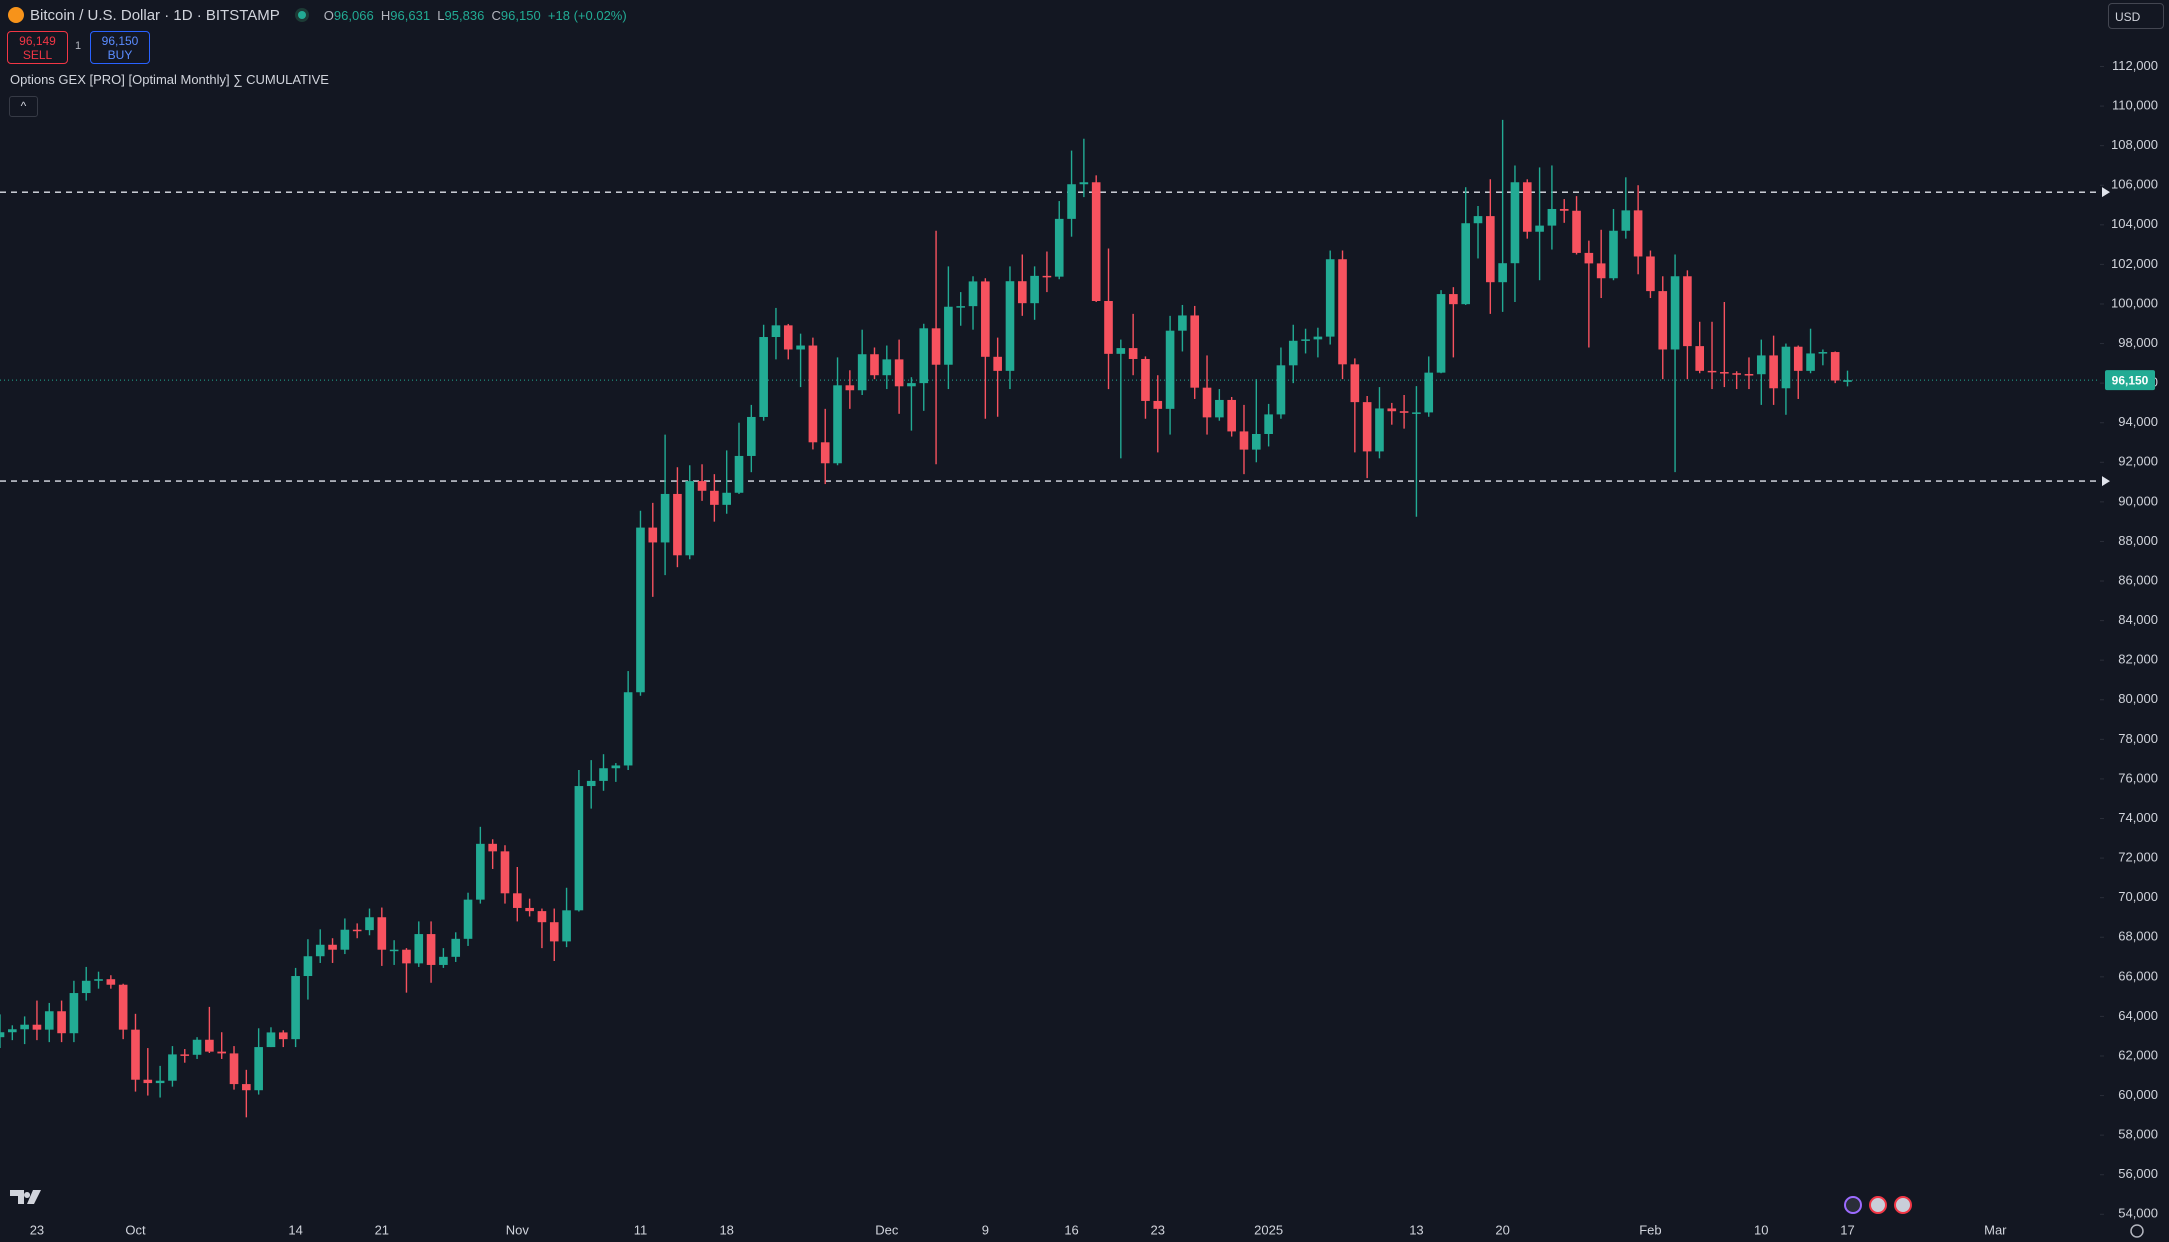 The height and width of the screenshot is (1242, 2169). I want to click on y-tick-label: 76,000, so click(2138, 777).